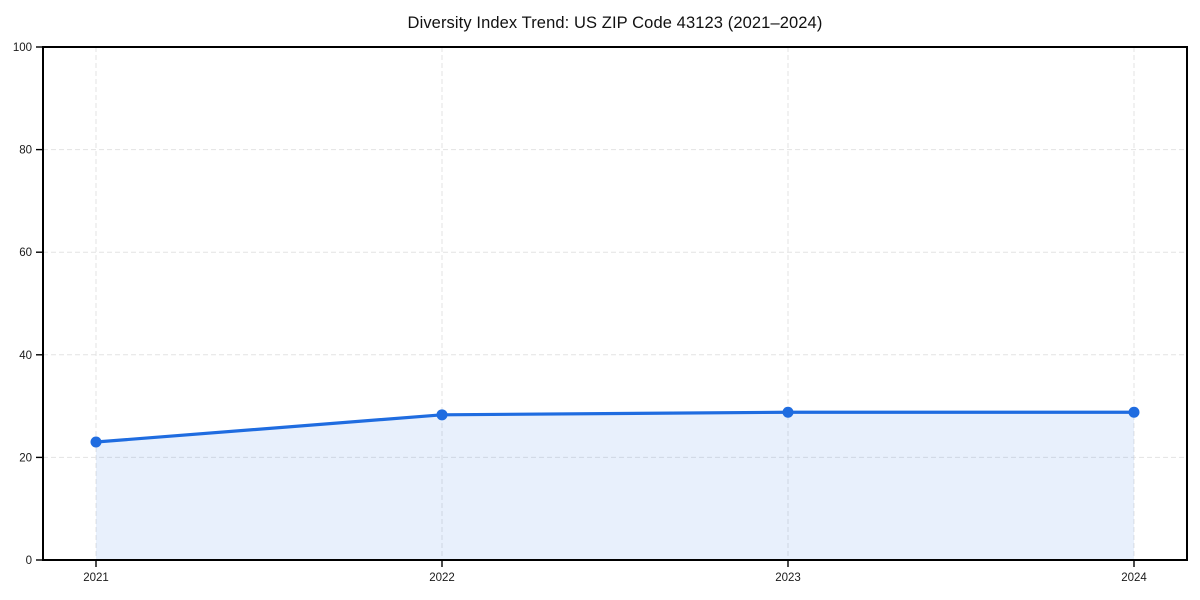 This screenshot has width=1200, height=600. Describe the element at coordinates (96, 442) in the screenshot. I see `data-point-2021` at that location.